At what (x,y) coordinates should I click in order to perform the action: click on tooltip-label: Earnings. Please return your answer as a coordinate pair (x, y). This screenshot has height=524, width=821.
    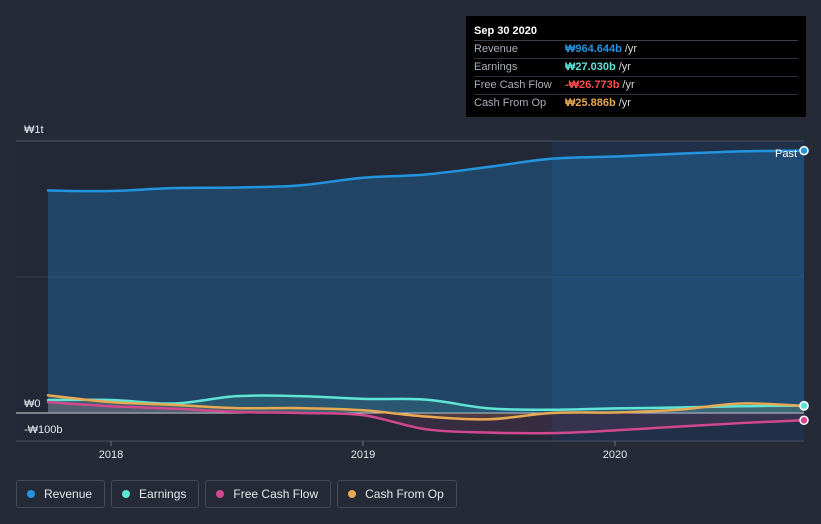
    Looking at the image, I should click on (496, 67).